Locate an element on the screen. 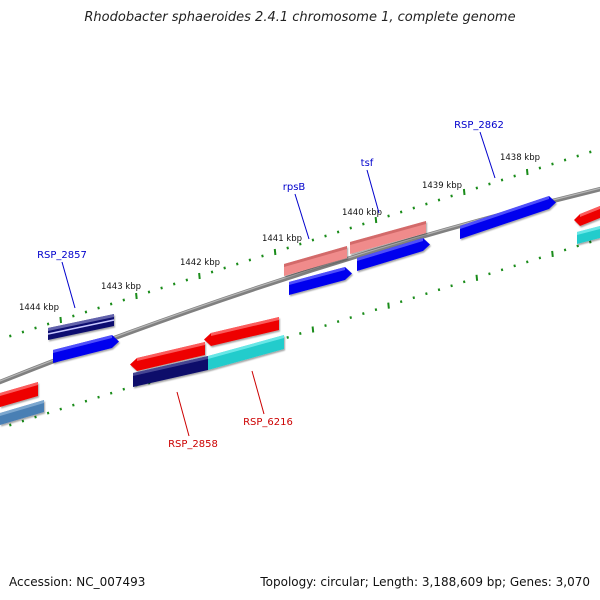 The height and width of the screenshot is (600, 600). gene-block-RSP_2858-bevel is located at coordinates (171, 351).